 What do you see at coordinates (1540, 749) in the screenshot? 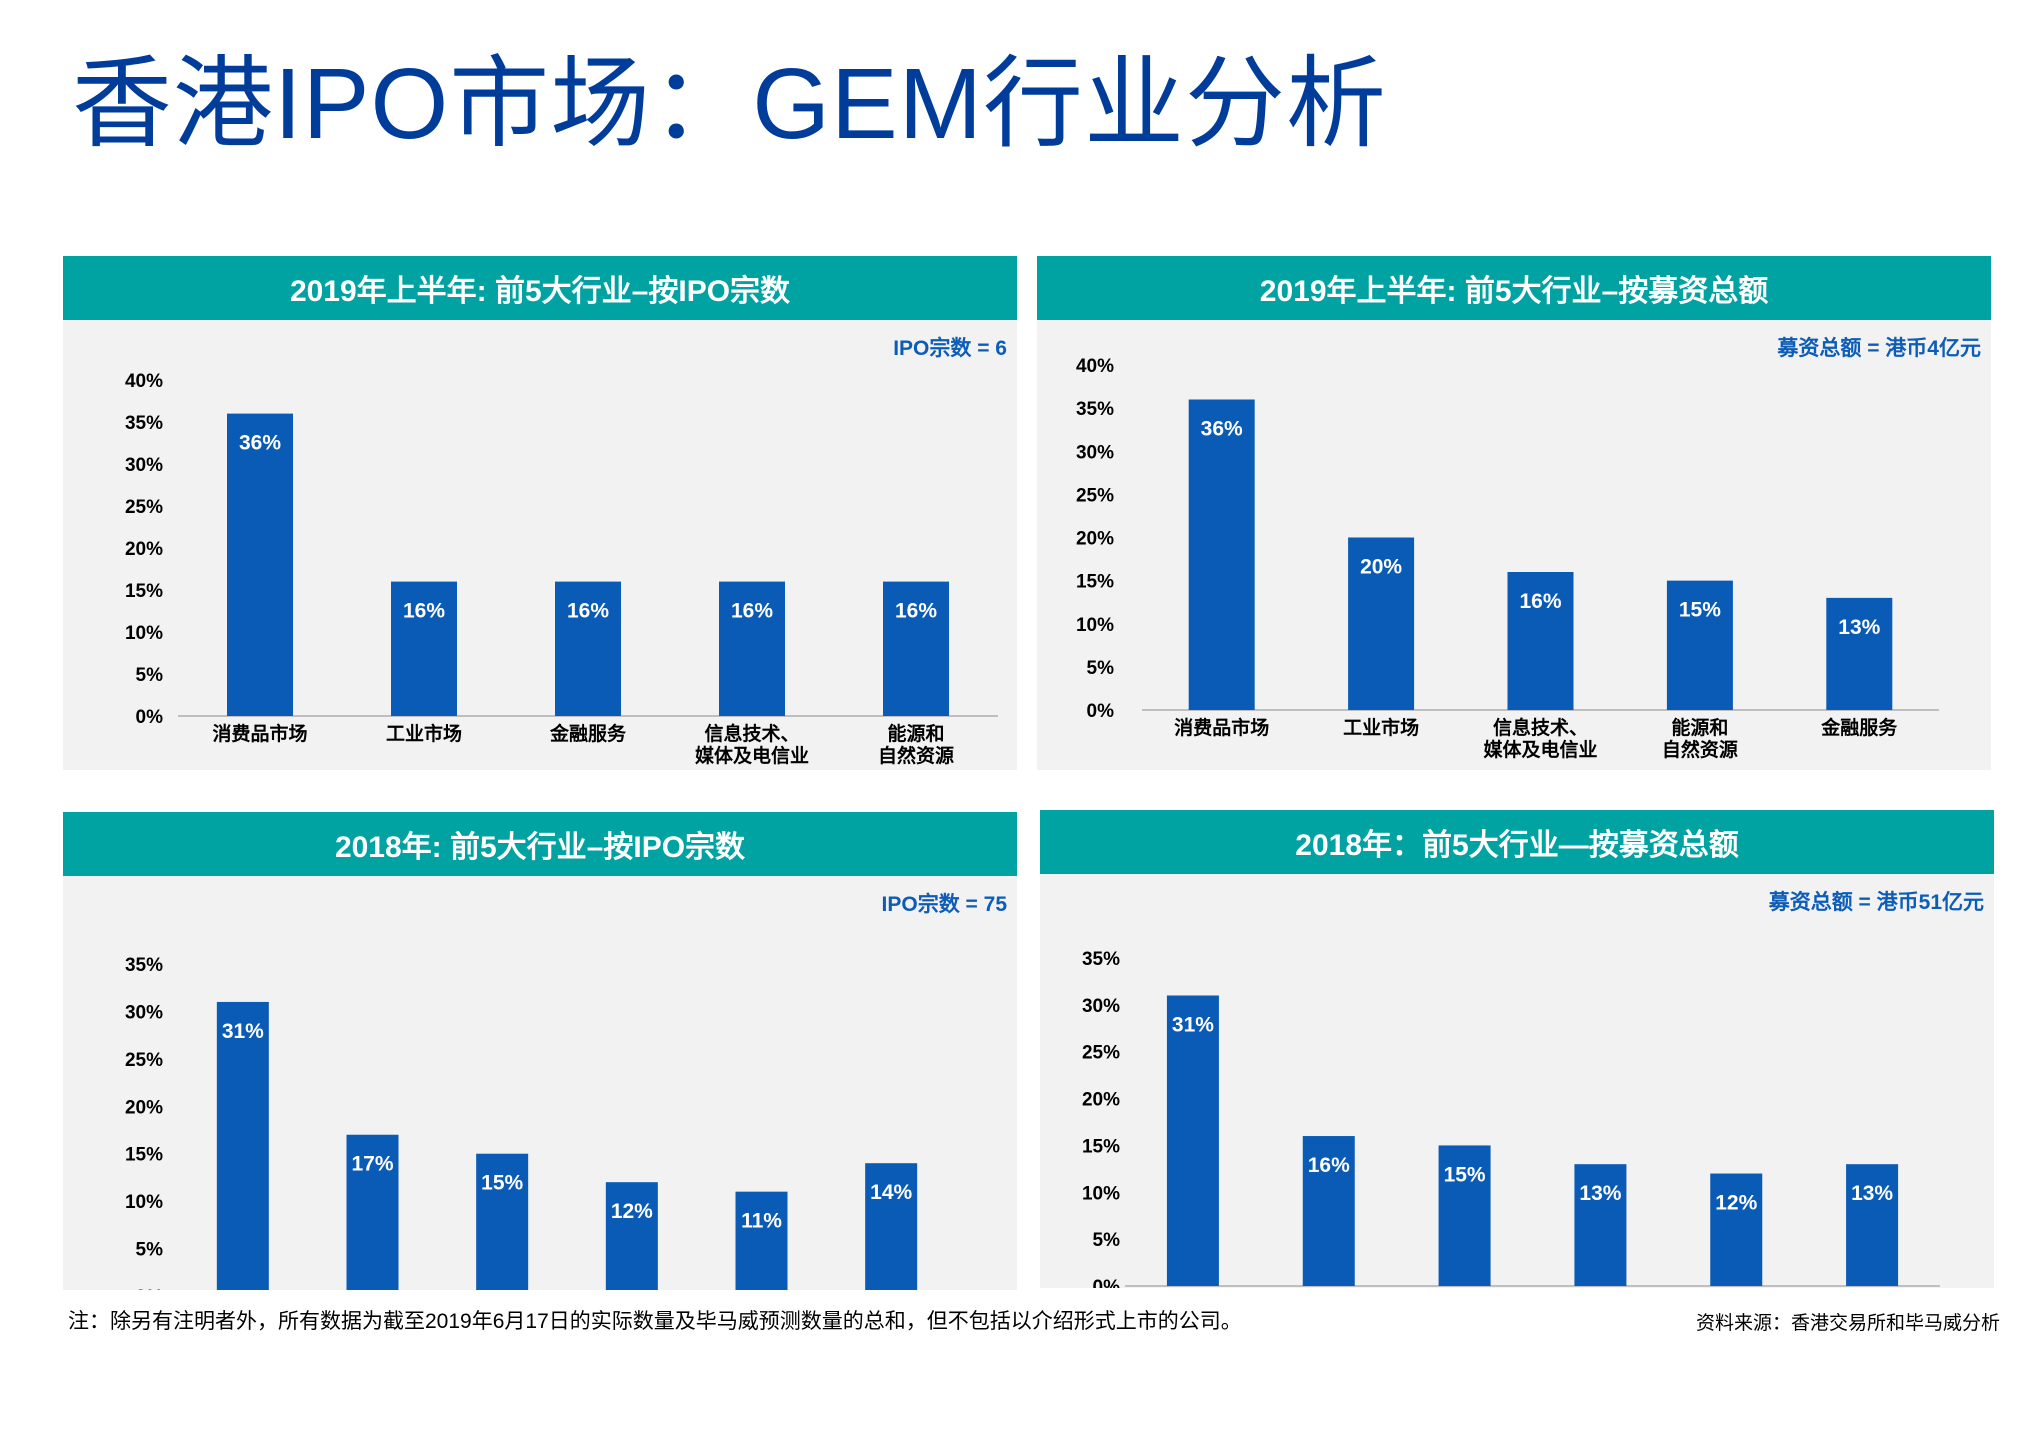
I see `category-label: 媒体及电信业` at bounding box center [1540, 749].